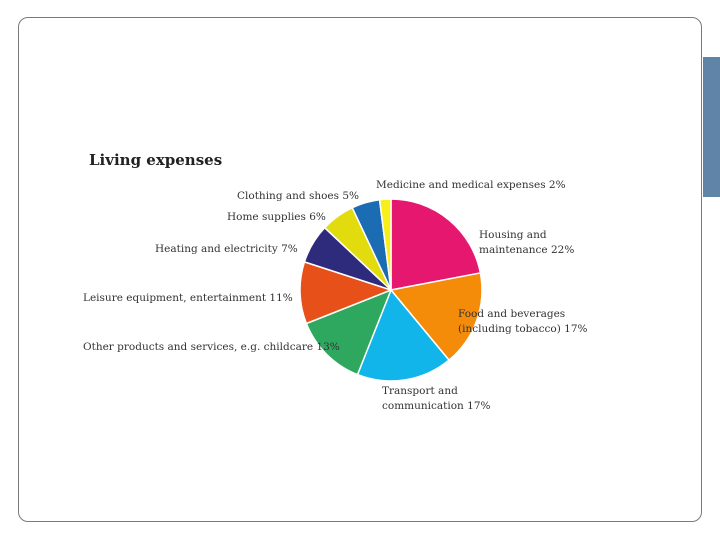 The image size is (720, 540). What do you see at coordinates (513, 235) in the screenshot?
I see `label-housing-line1: Housing and` at bounding box center [513, 235].